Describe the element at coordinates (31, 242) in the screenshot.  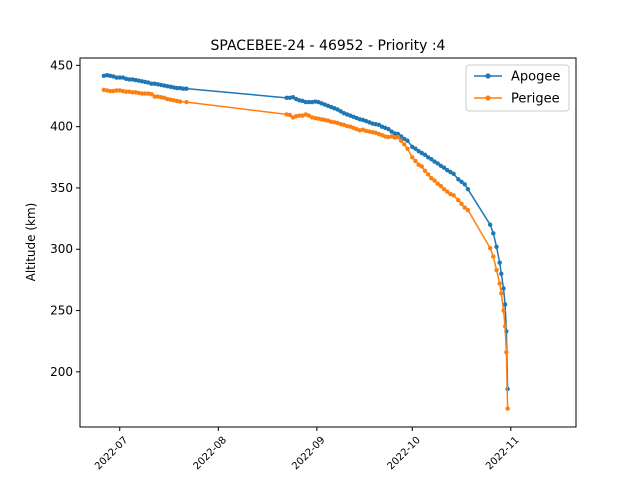
I see `y-axis-label: Altitude (km)` at that location.